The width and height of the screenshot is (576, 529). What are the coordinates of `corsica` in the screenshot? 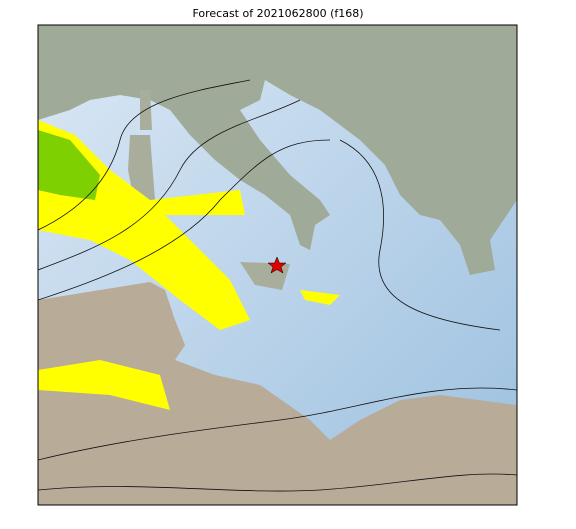 It's located at (146, 110).